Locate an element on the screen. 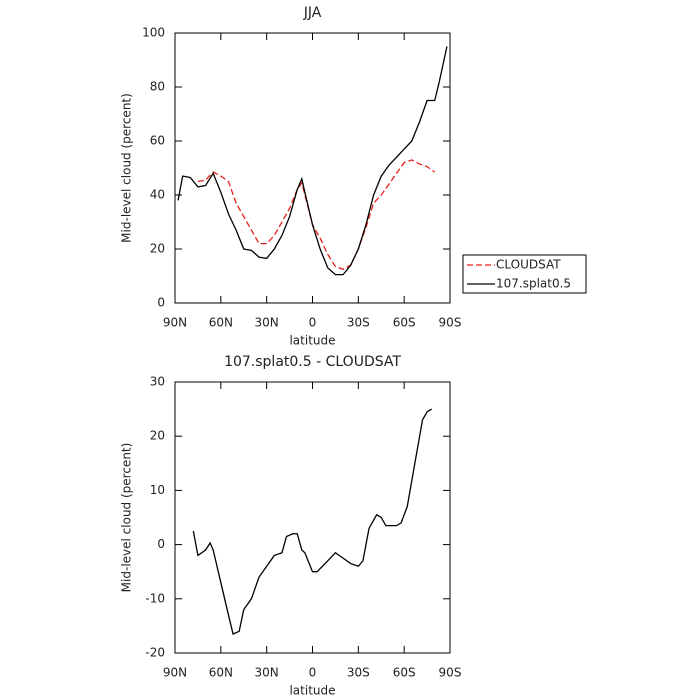  legend-label: 107.splat0.5 is located at coordinates (533, 284).